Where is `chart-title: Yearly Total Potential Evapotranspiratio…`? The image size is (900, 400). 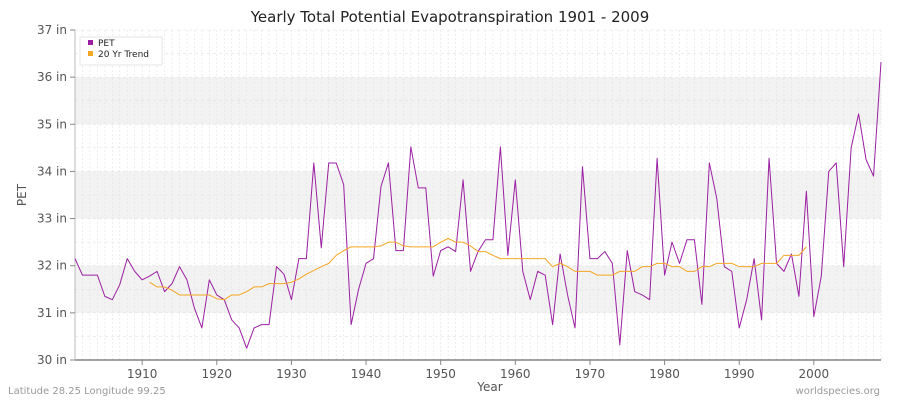
chart-title: Yearly Total Potential Evapotranspiratio… is located at coordinates (450, 17).